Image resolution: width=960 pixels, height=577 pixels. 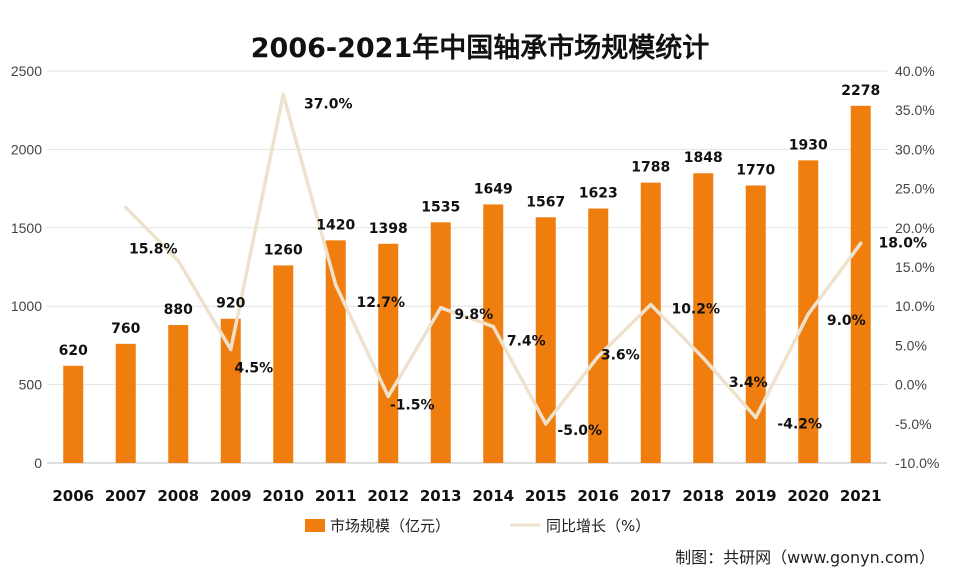 I want to click on x-tick-label: 2007, so click(x=126, y=496).